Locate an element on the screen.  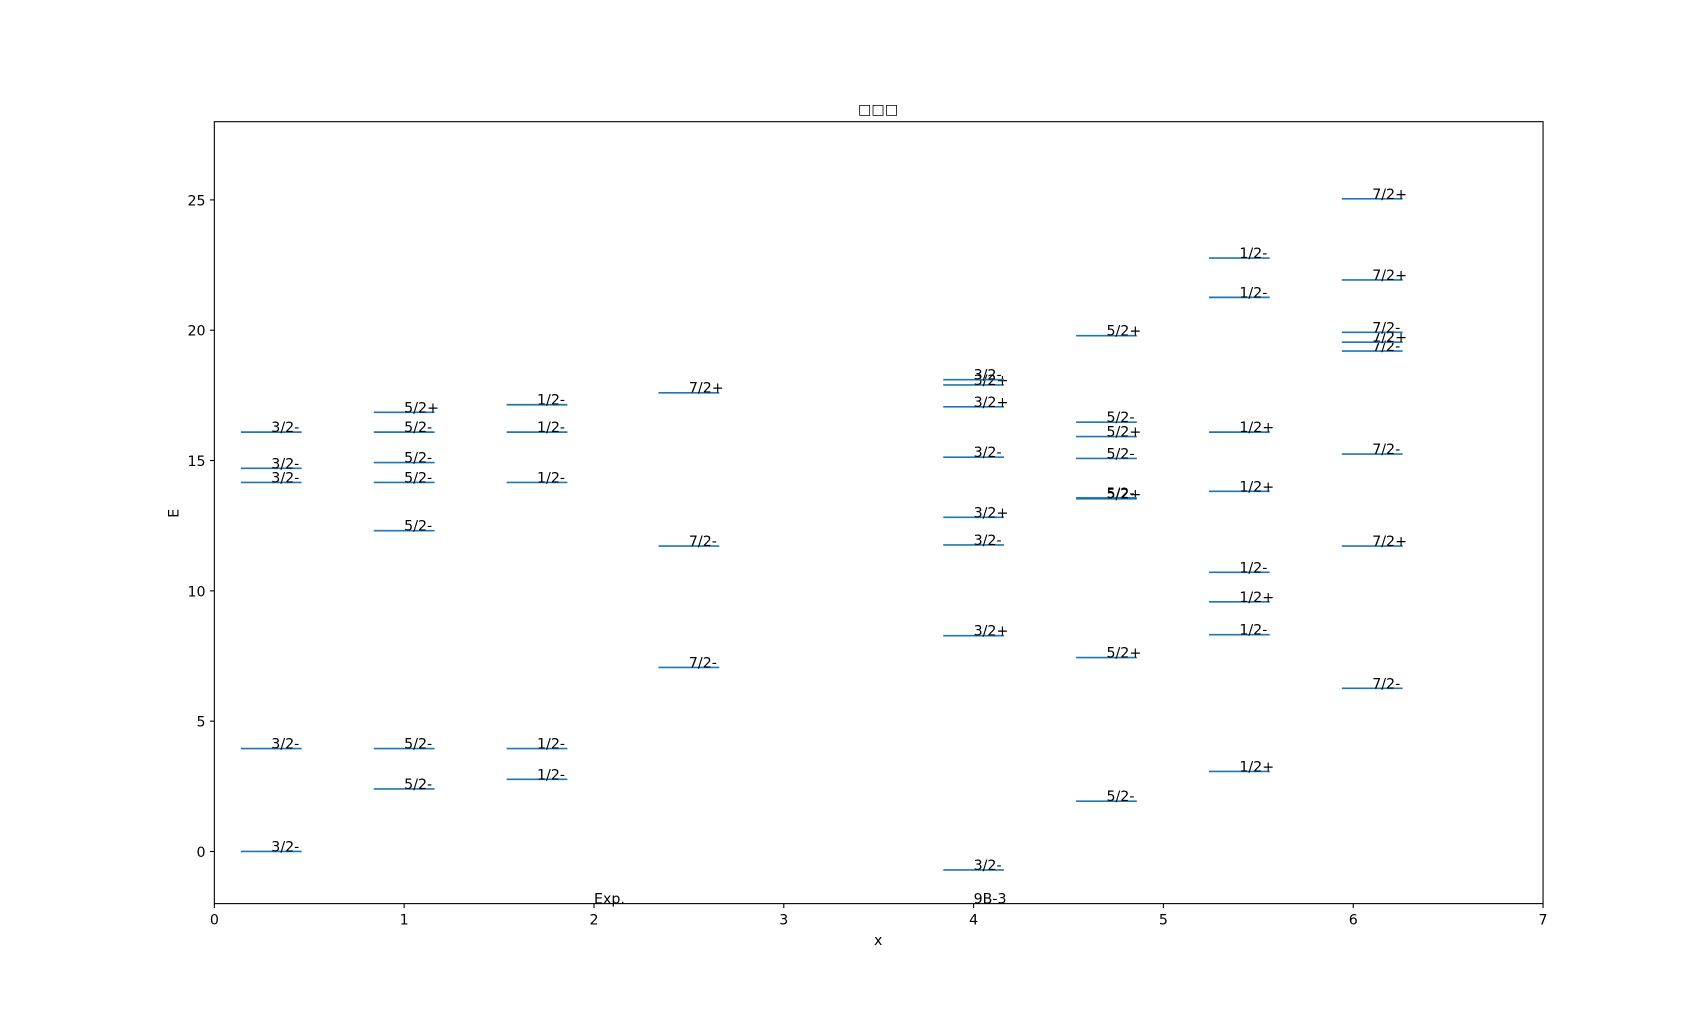
x-axis-label: x is located at coordinates (878, 941).